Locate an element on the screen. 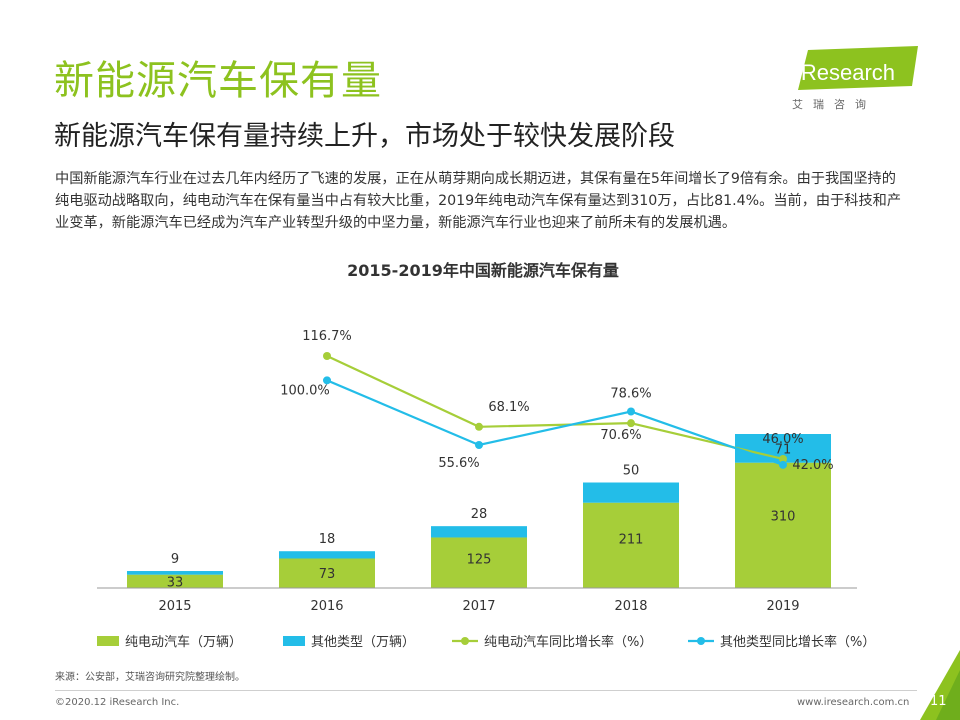 The width and height of the screenshot is (960, 720). legend-item-other-growth: 其他类型同比增长率（%） is located at coordinates (781, 642).